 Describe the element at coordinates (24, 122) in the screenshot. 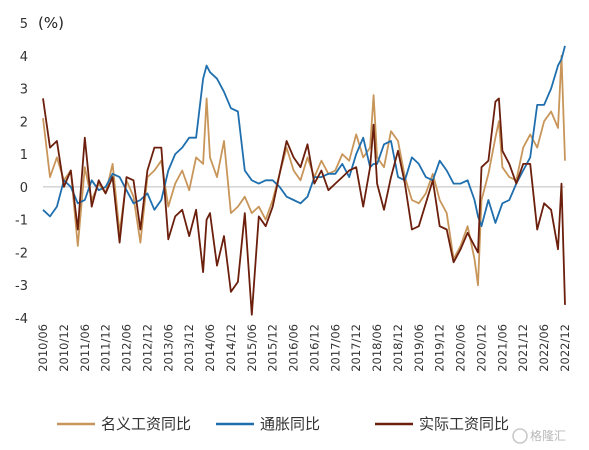

I see `y-tick-label: 2` at that location.